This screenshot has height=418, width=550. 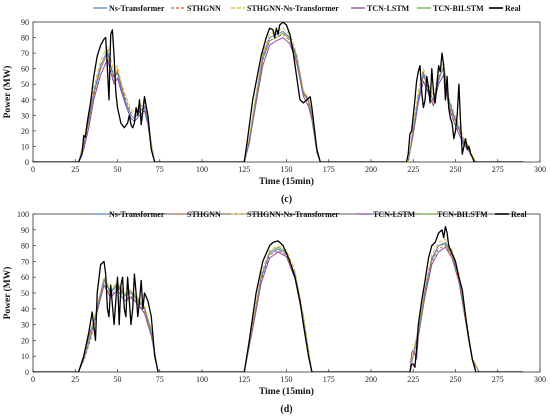 I want to click on panel-caption: (d), so click(x=286, y=409).